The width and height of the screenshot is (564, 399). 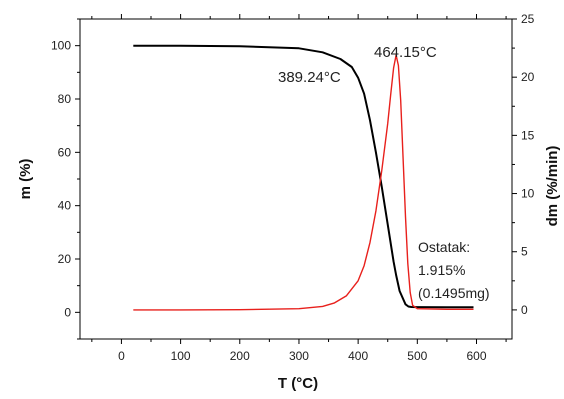 What do you see at coordinates (528, 19) in the screenshot?
I see `y-right-tick-label: 25` at bounding box center [528, 19].